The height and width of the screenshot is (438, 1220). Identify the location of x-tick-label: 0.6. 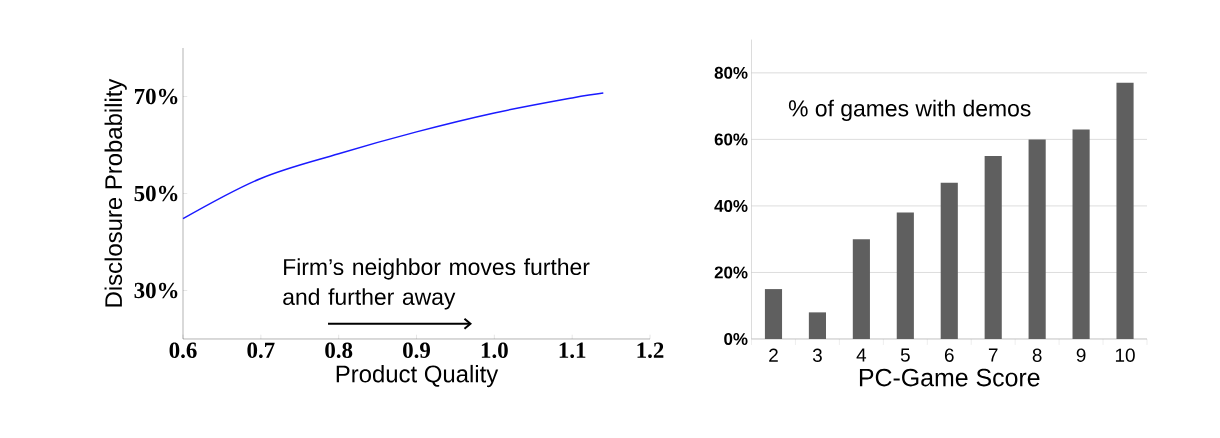
(183, 350).